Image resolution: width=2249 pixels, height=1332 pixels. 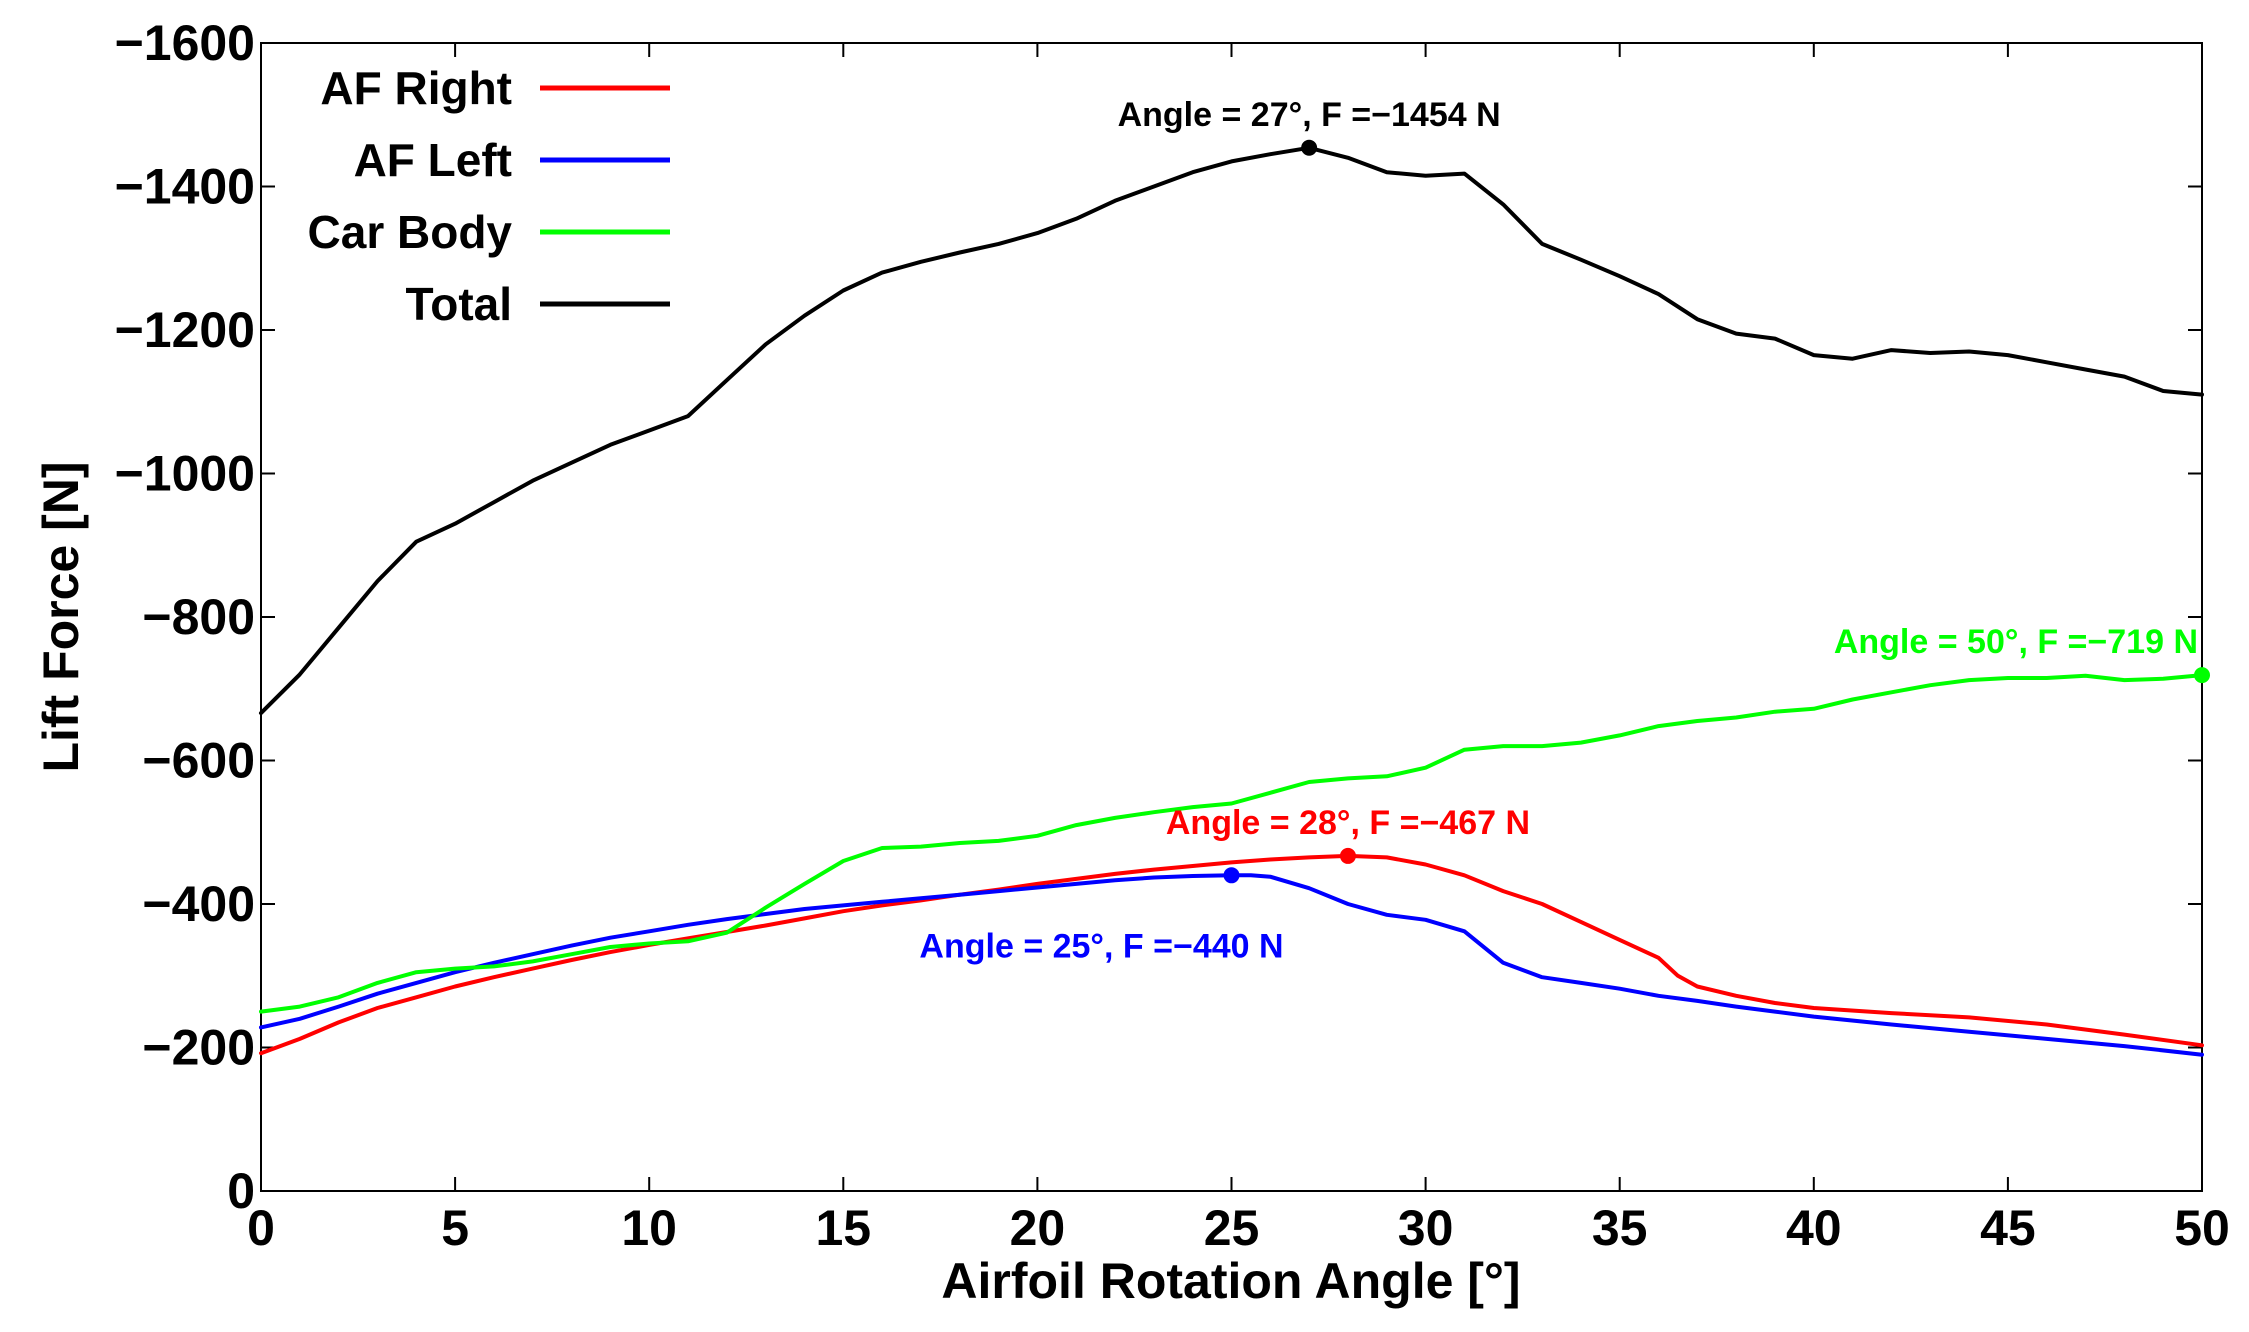 I want to click on x-tick-label: 20, so click(x=1038, y=1228).